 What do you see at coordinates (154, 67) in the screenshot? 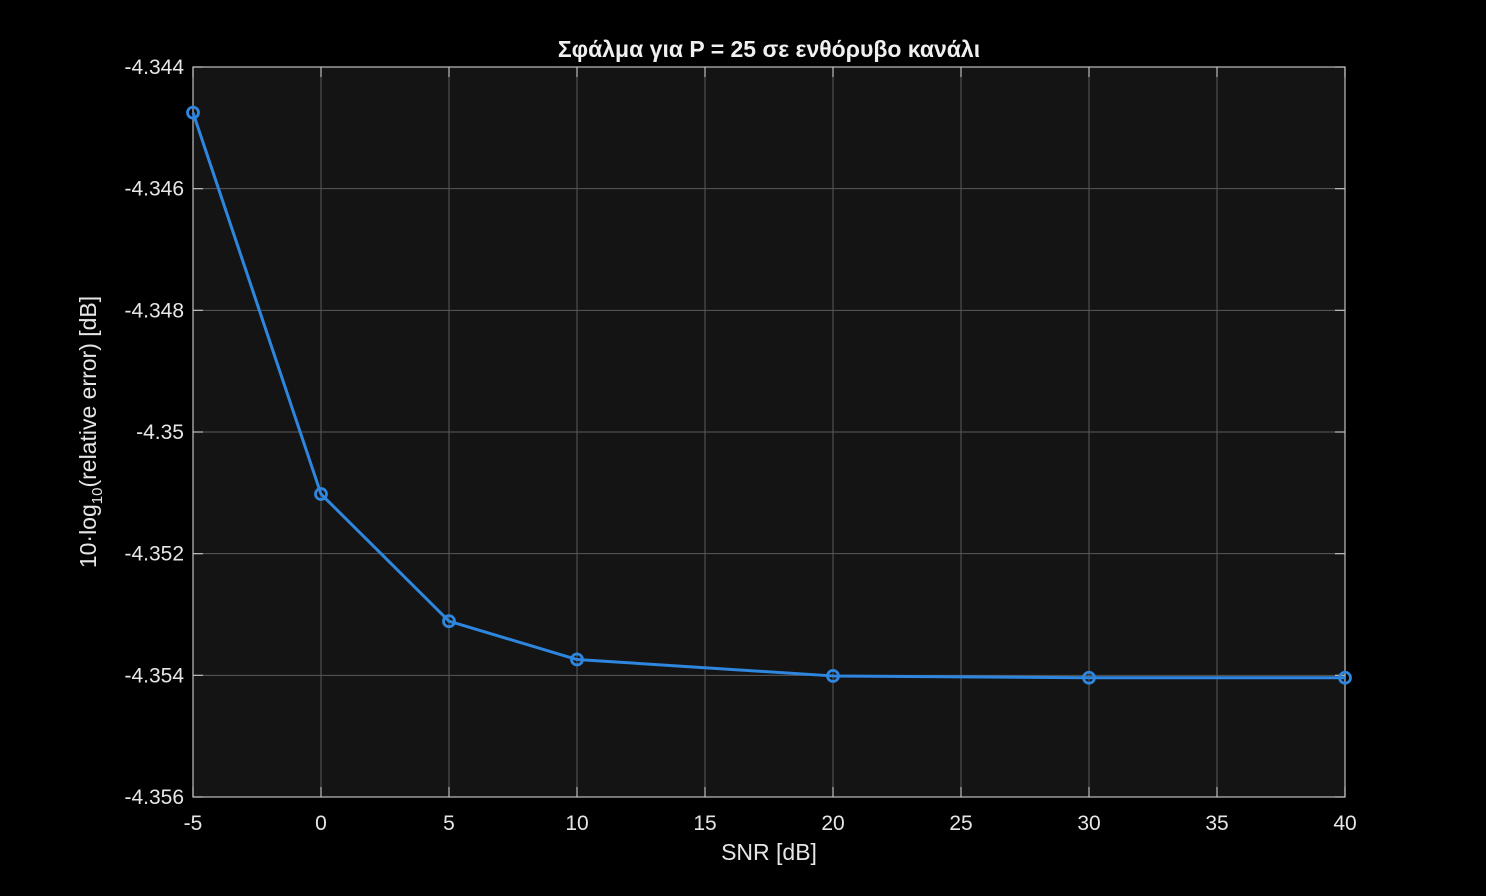
I see `y-tick-label: -4.344` at bounding box center [154, 67].